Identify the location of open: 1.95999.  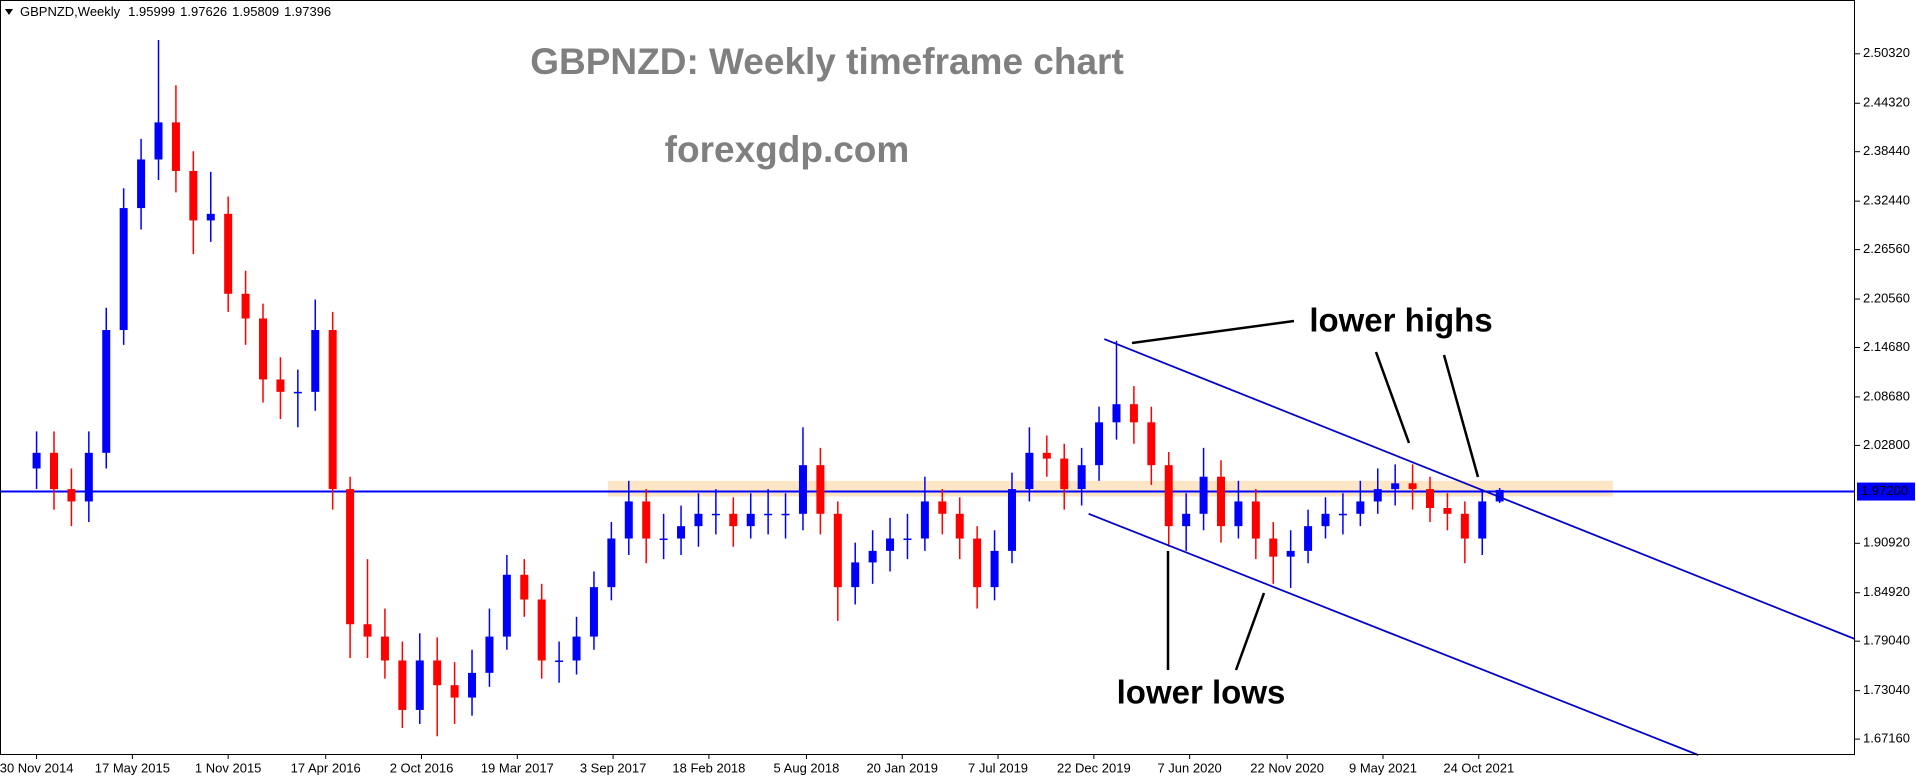
(151, 11).